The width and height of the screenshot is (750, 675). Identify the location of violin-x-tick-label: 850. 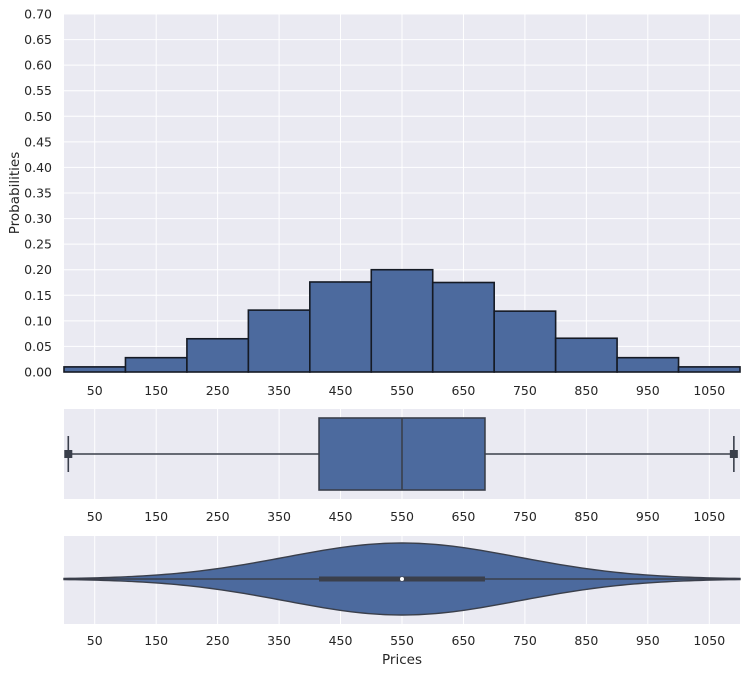
(586, 640).